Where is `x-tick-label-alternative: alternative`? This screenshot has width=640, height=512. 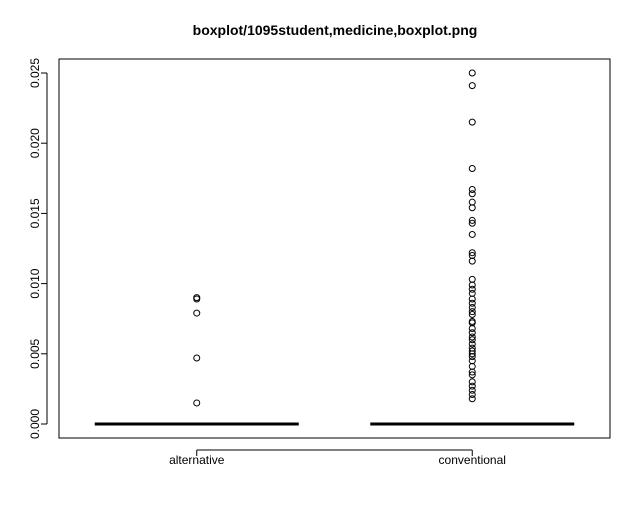
x-tick-label-alternative: alternative is located at coordinates (197, 460).